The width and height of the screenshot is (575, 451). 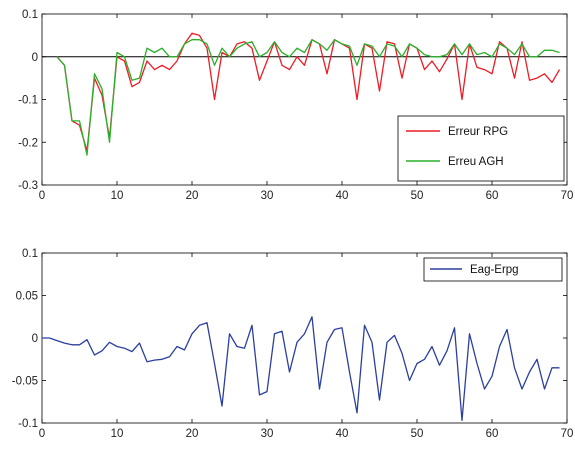 What do you see at coordinates (478, 132) in the screenshot?
I see `legend-label-erreur-rpg: Erreur RPG` at bounding box center [478, 132].